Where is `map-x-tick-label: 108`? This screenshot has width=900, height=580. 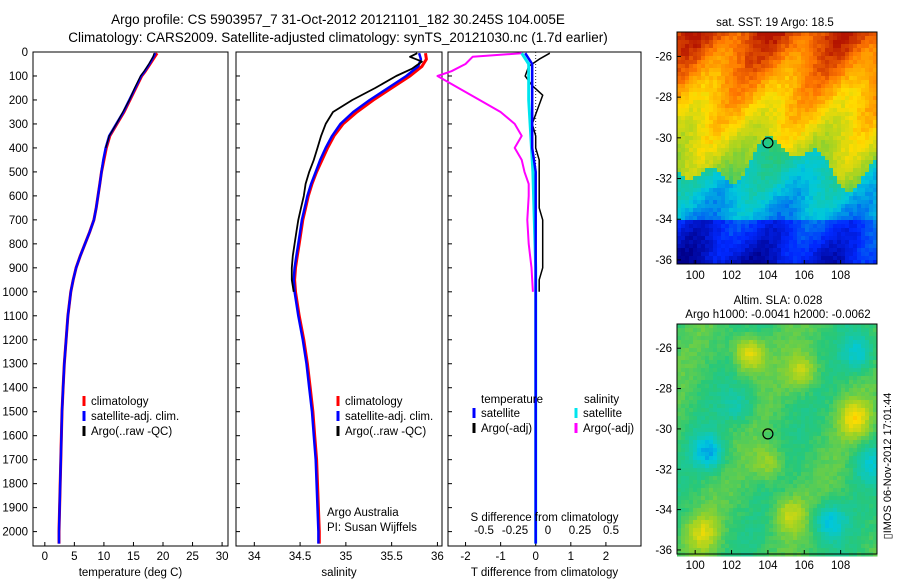
map-x-tick-label: 108 is located at coordinates (840, 276).